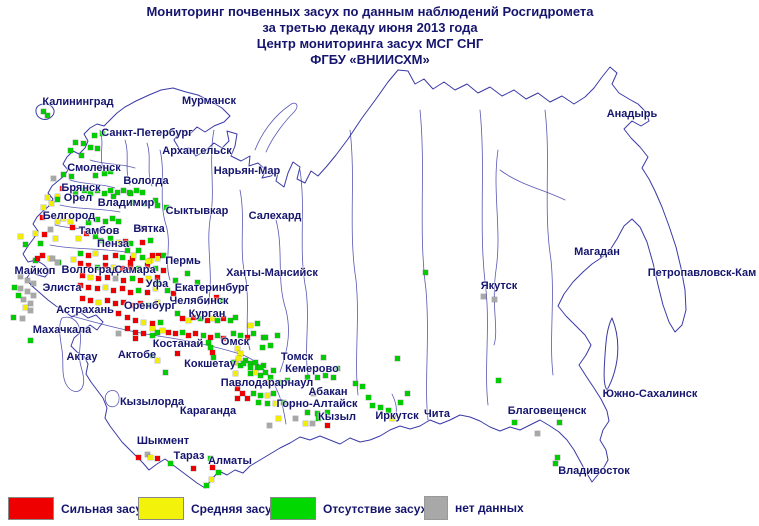 The image size is (759, 526). I want to click on city-label: Челябинск, so click(199, 301).